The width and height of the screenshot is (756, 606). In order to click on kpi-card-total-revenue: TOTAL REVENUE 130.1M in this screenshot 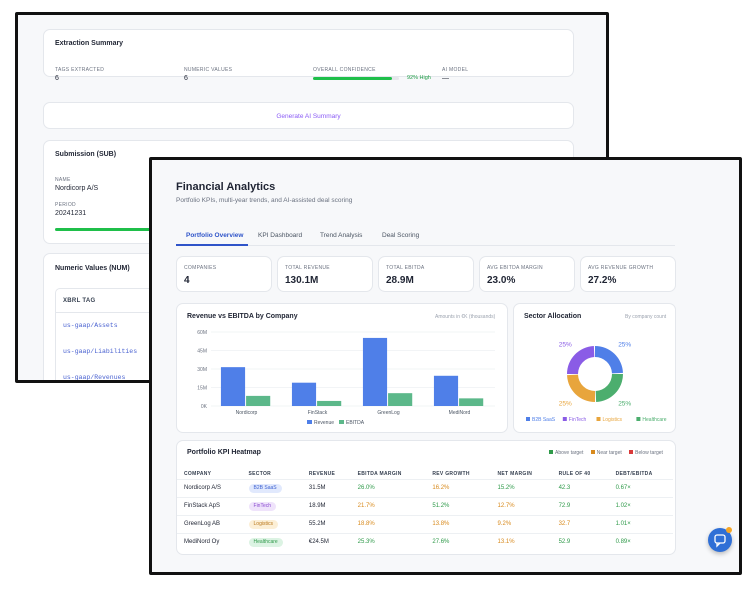, I will do `click(325, 274)`.